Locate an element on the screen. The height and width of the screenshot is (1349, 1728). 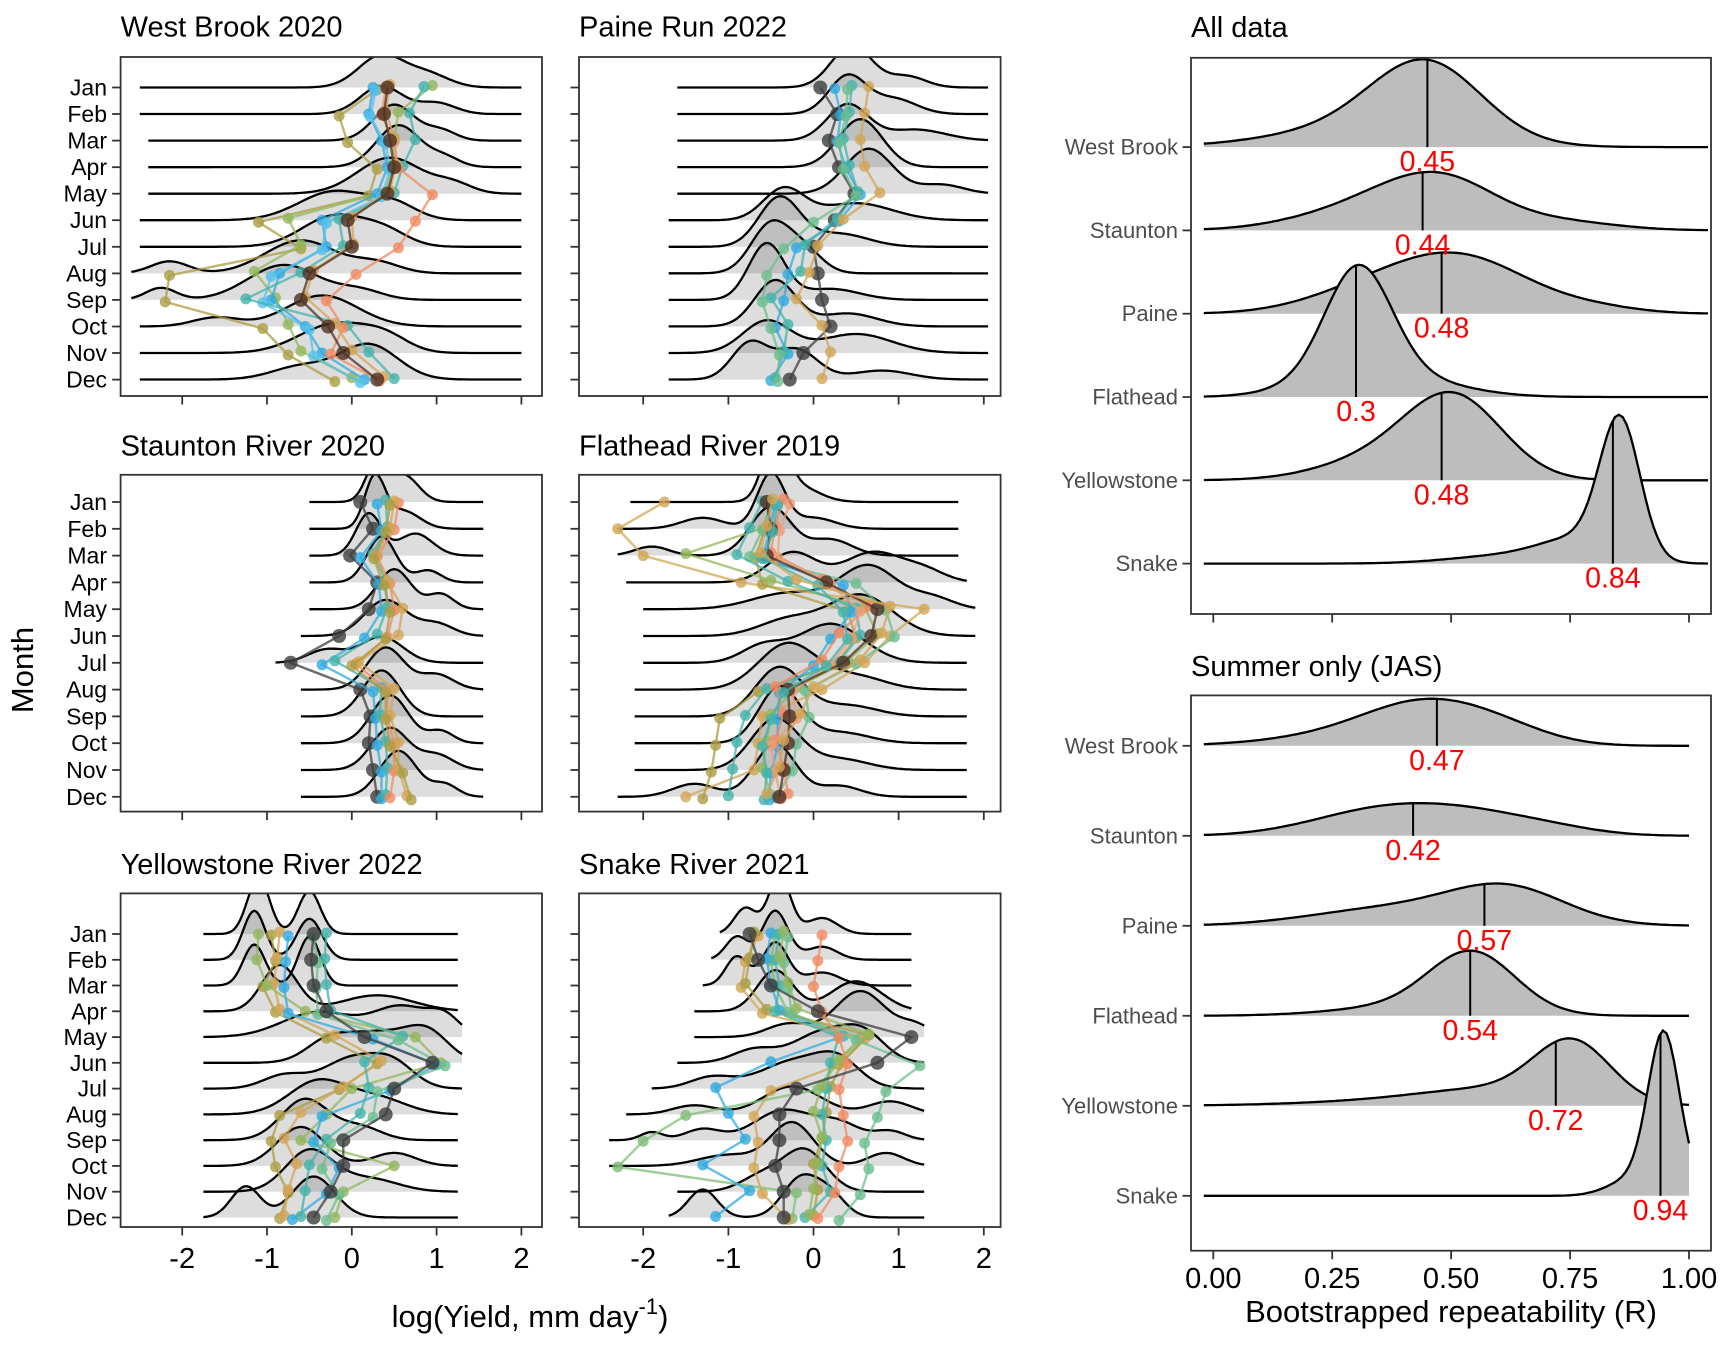
svg-text: 0.50 is located at coordinates (1451, 1279).